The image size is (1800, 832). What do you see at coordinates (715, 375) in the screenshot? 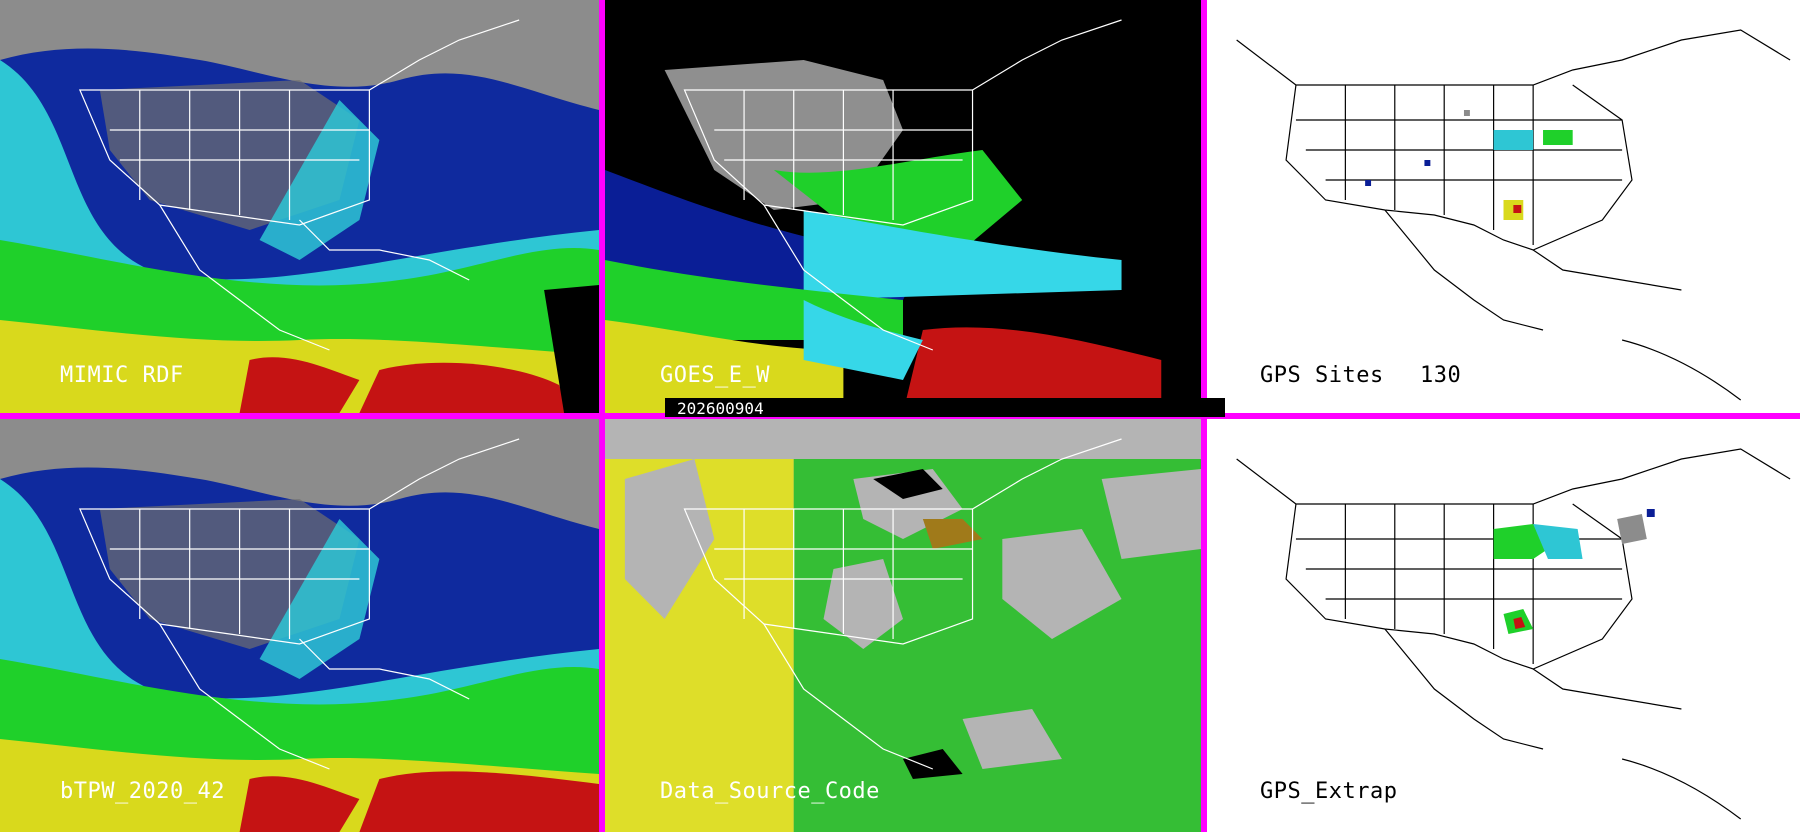
I see `goes-ew-label: GOES_E_W` at bounding box center [715, 375].